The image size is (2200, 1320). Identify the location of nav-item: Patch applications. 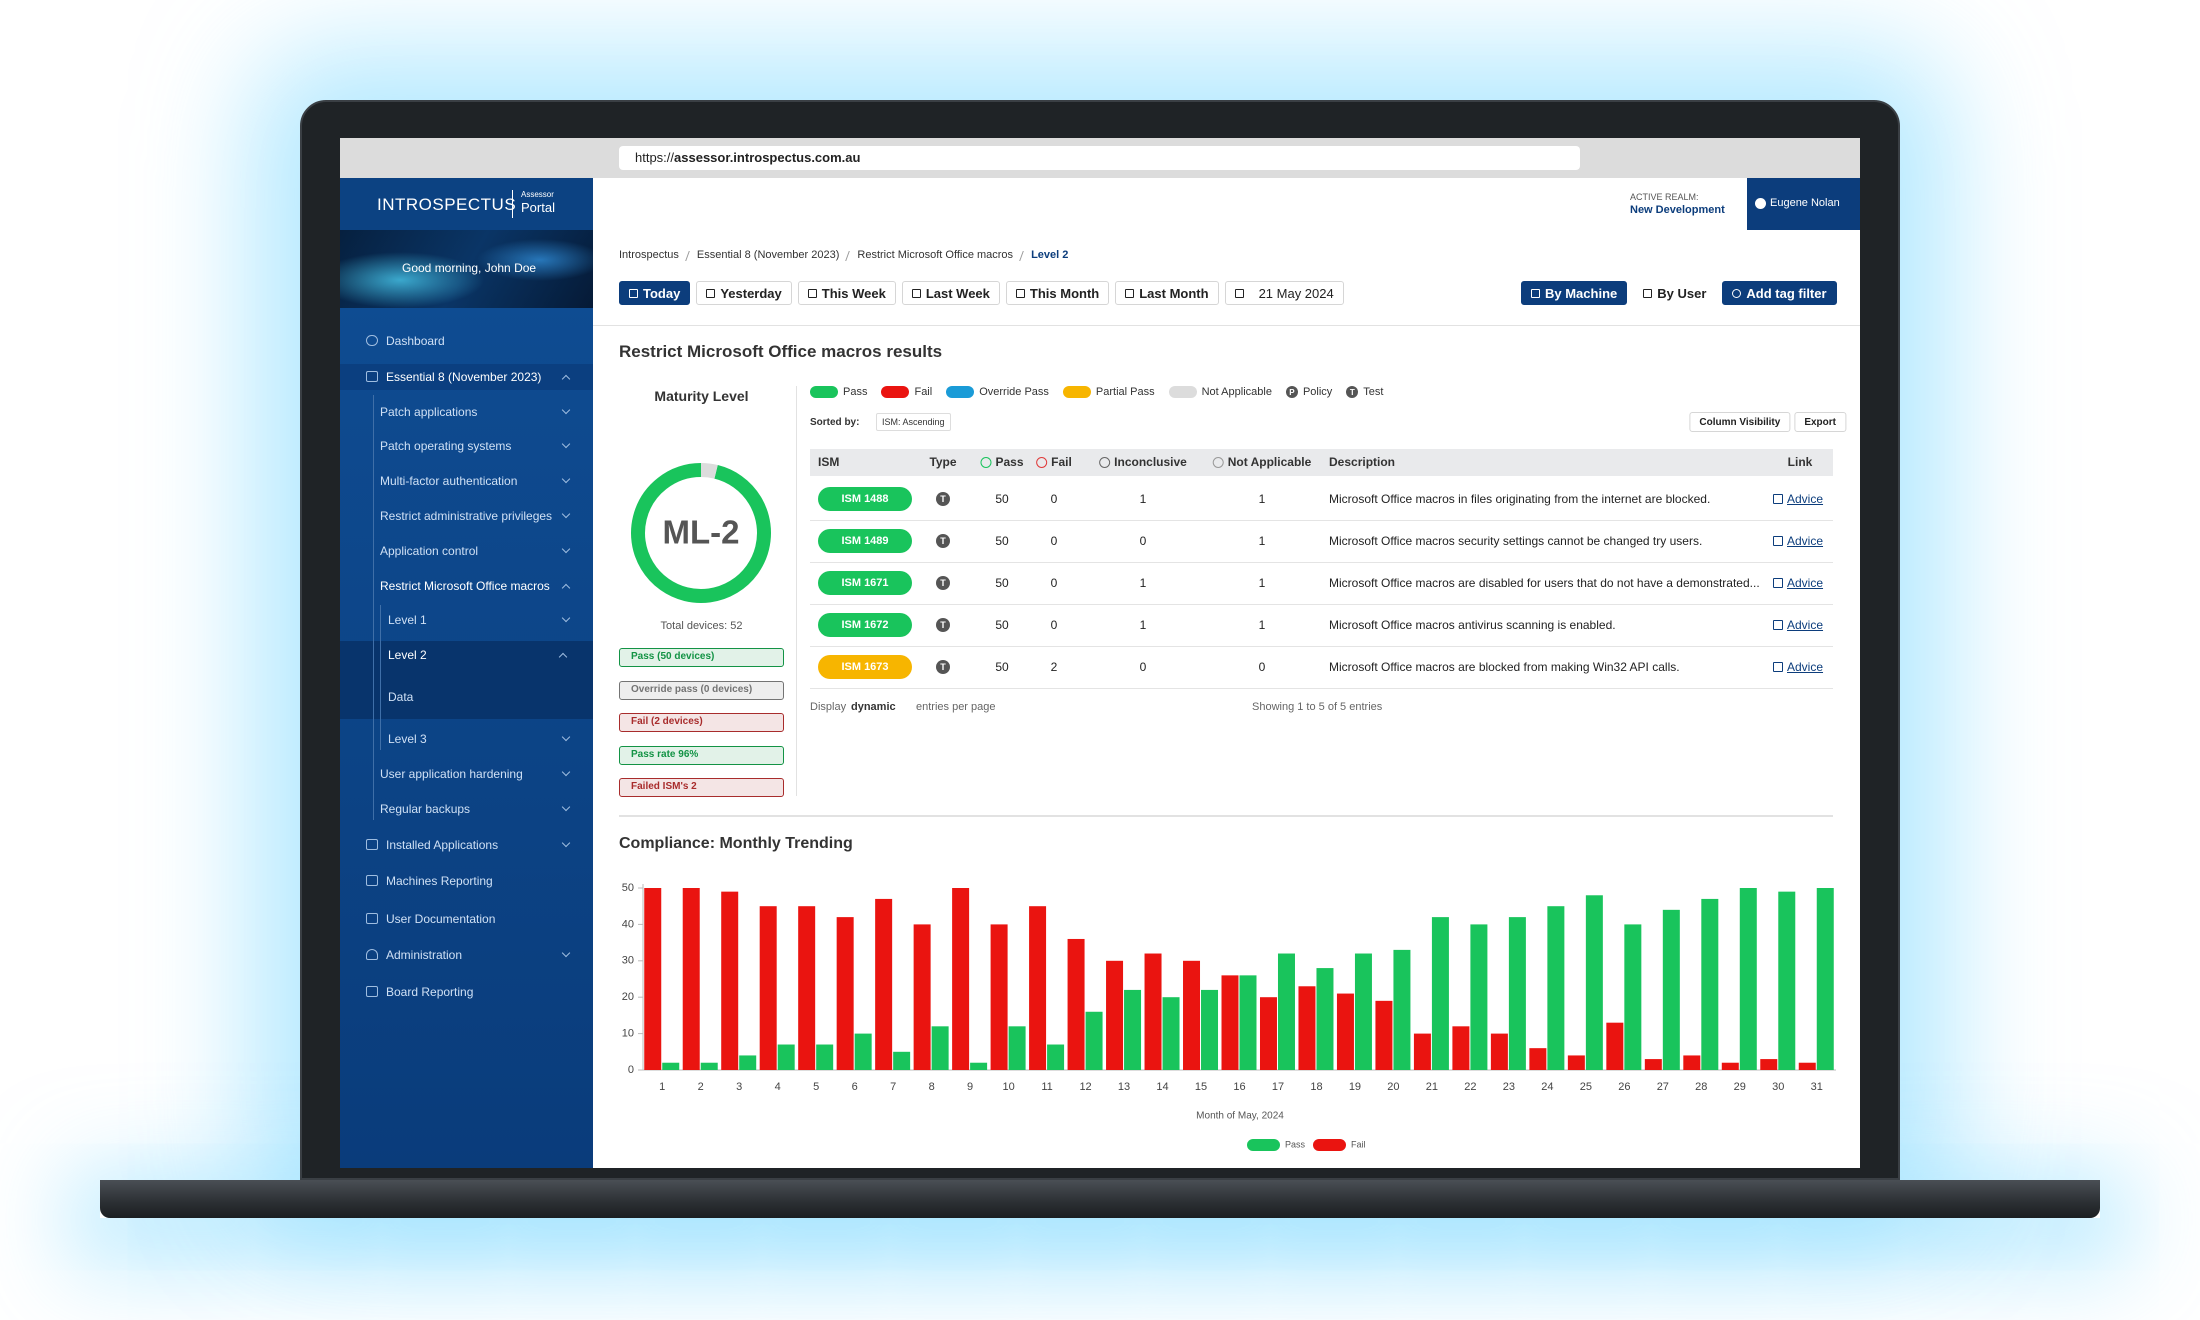
(429, 412).